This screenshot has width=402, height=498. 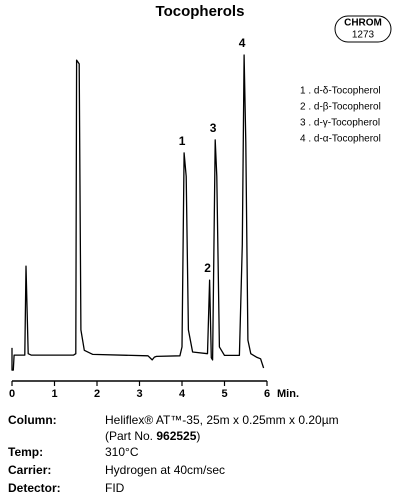 What do you see at coordinates (97, 394) in the screenshot?
I see `x-tick-label: 2` at bounding box center [97, 394].